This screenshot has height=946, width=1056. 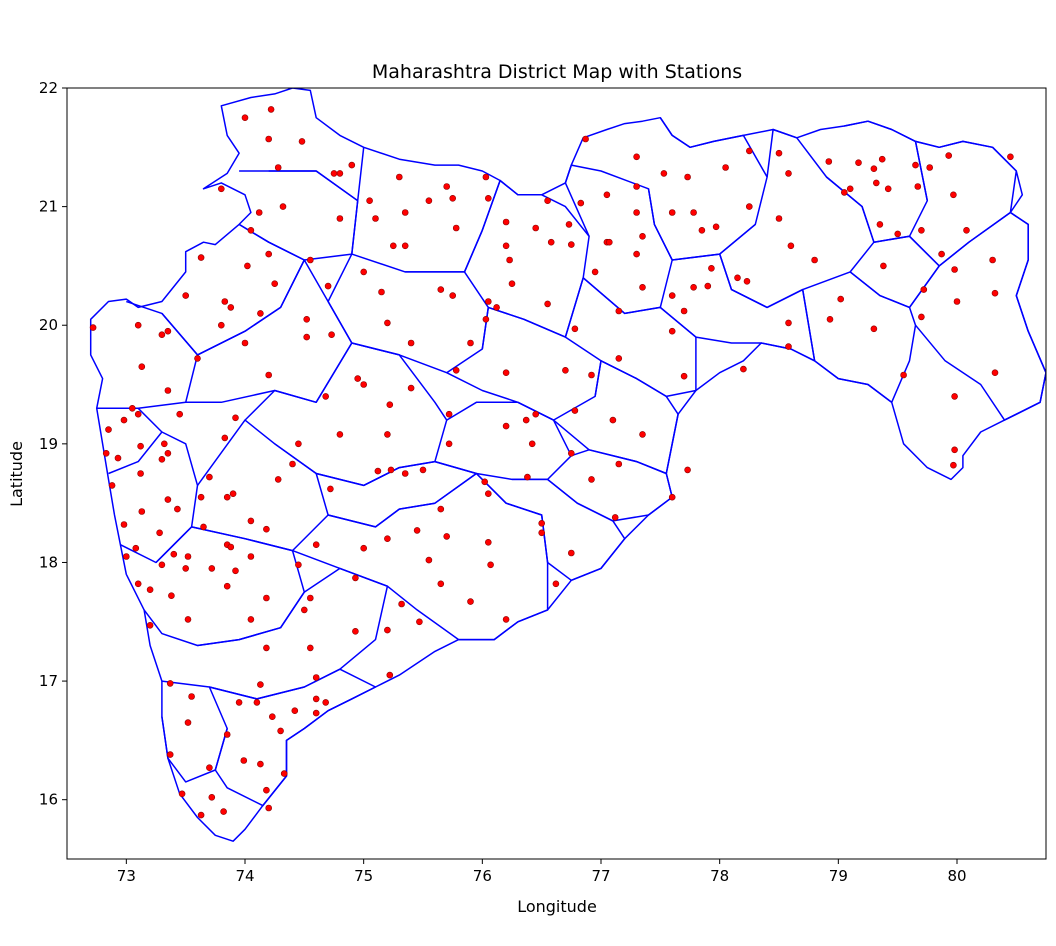 I want to click on x-tick-label: 77, so click(x=600, y=876).